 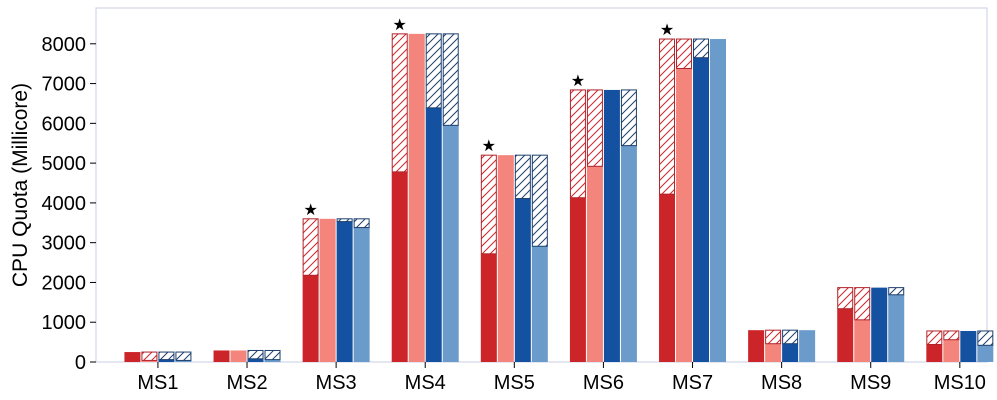 I want to click on x-tick-label: MS5, so click(x=514, y=383).